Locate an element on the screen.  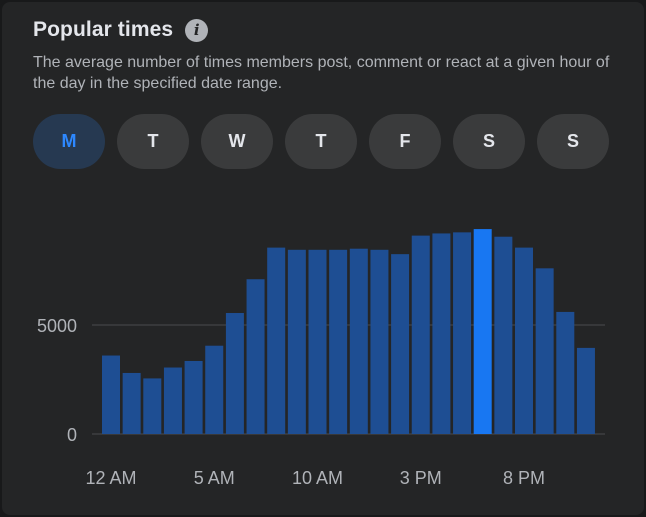
day-button-saturday: S is located at coordinates (489, 141).